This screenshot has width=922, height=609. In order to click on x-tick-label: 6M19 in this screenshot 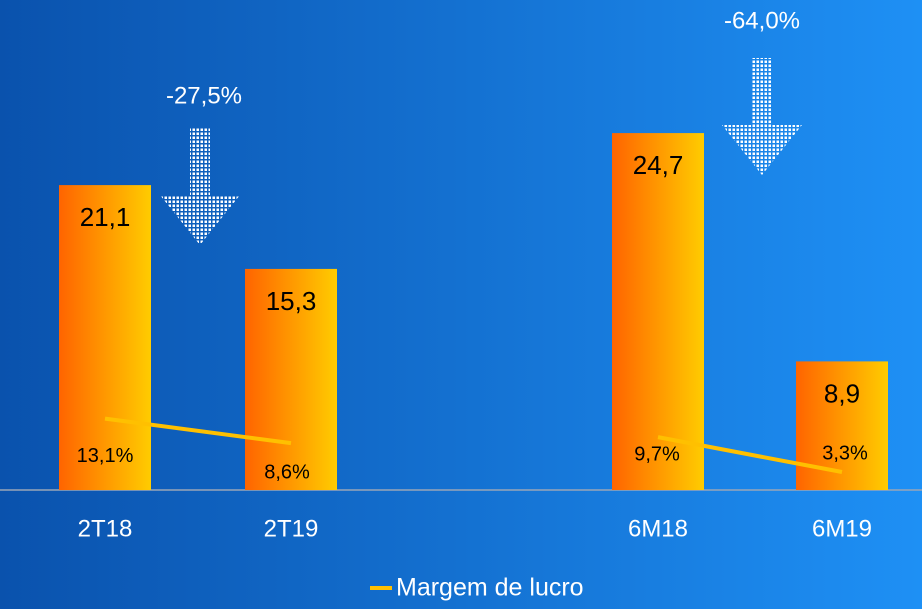, I will do `click(842, 528)`.